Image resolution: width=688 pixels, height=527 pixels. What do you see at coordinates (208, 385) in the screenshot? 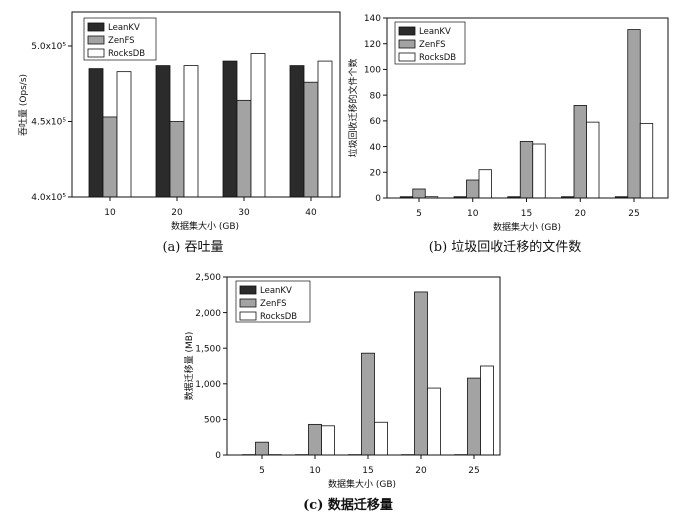
I see `y-tick-label: 1,000` at bounding box center [208, 385].